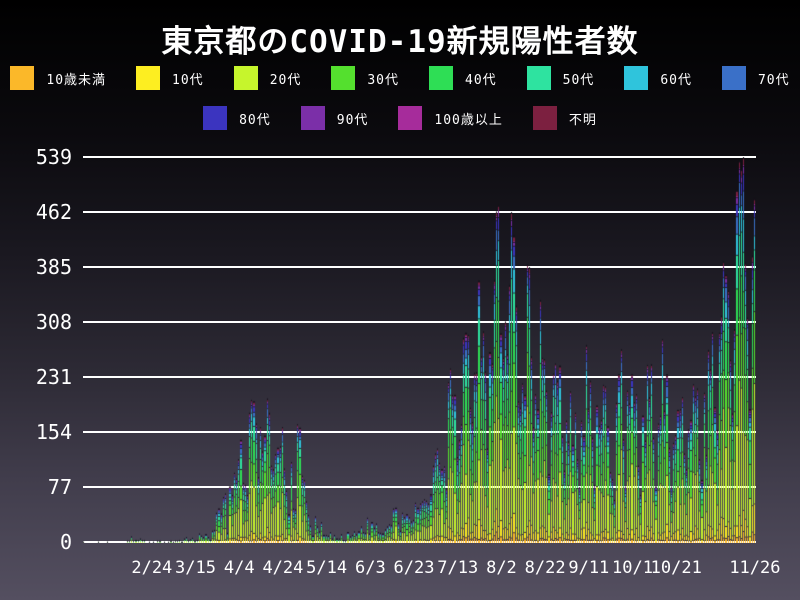 This screenshot has width=800, height=600. I want to click on legend-label: 不明, so click(582, 120).